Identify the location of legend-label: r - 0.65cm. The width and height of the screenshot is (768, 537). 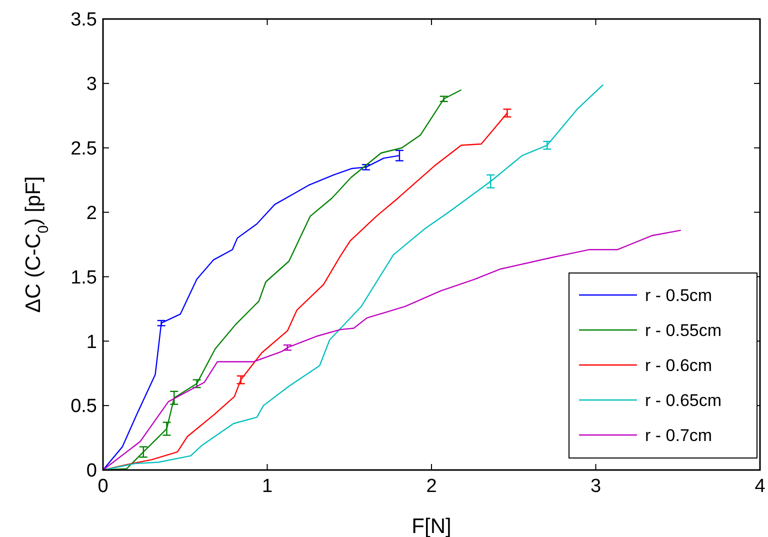
(683, 400).